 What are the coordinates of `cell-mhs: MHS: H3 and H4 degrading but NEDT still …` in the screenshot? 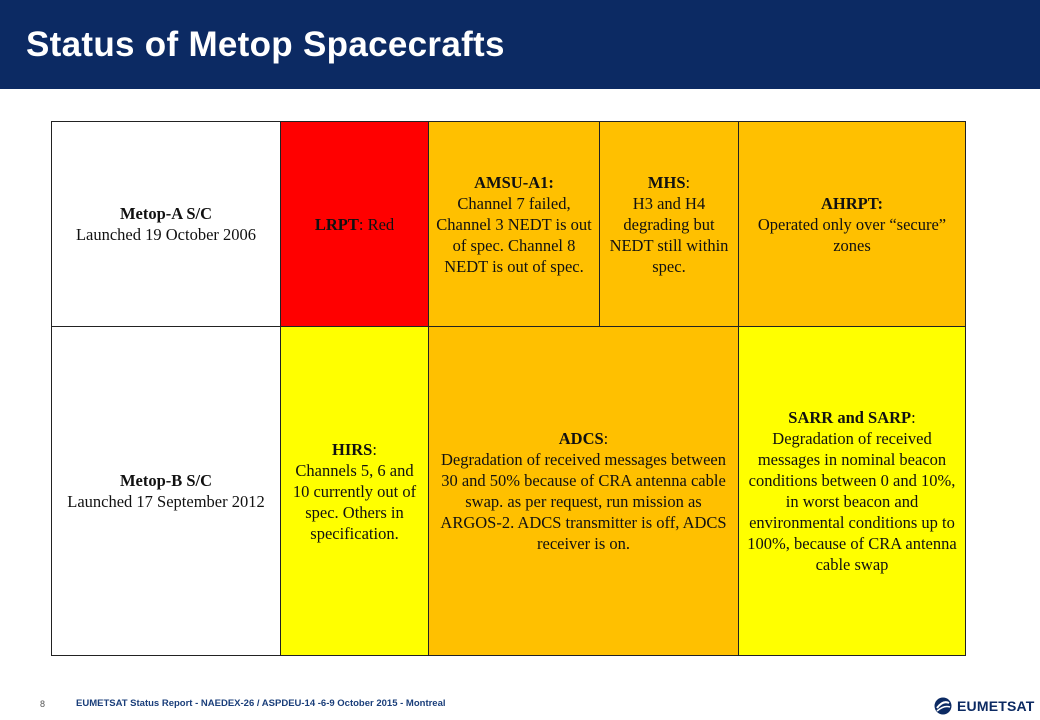 It's located at (669, 224).